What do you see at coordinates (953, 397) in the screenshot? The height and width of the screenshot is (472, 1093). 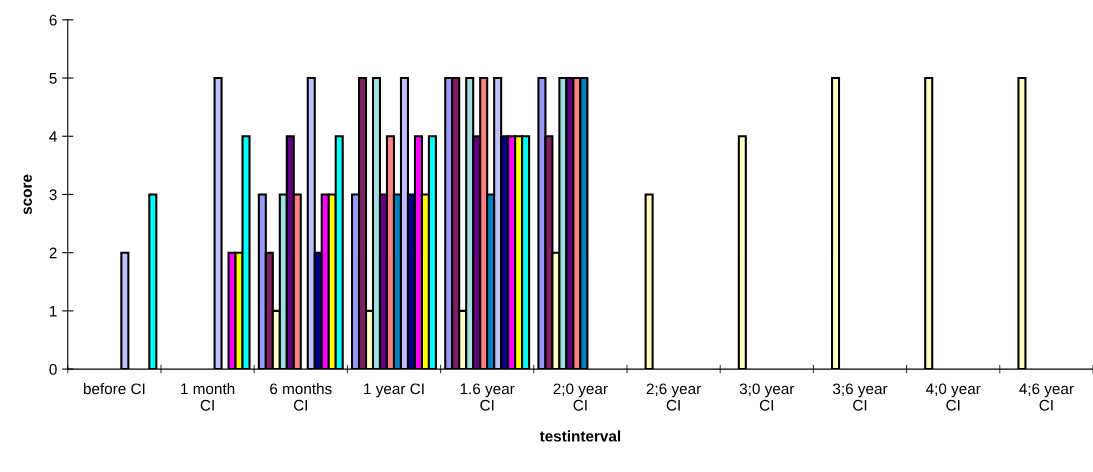 I see `x-tick-label: 4;0 year CI` at bounding box center [953, 397].